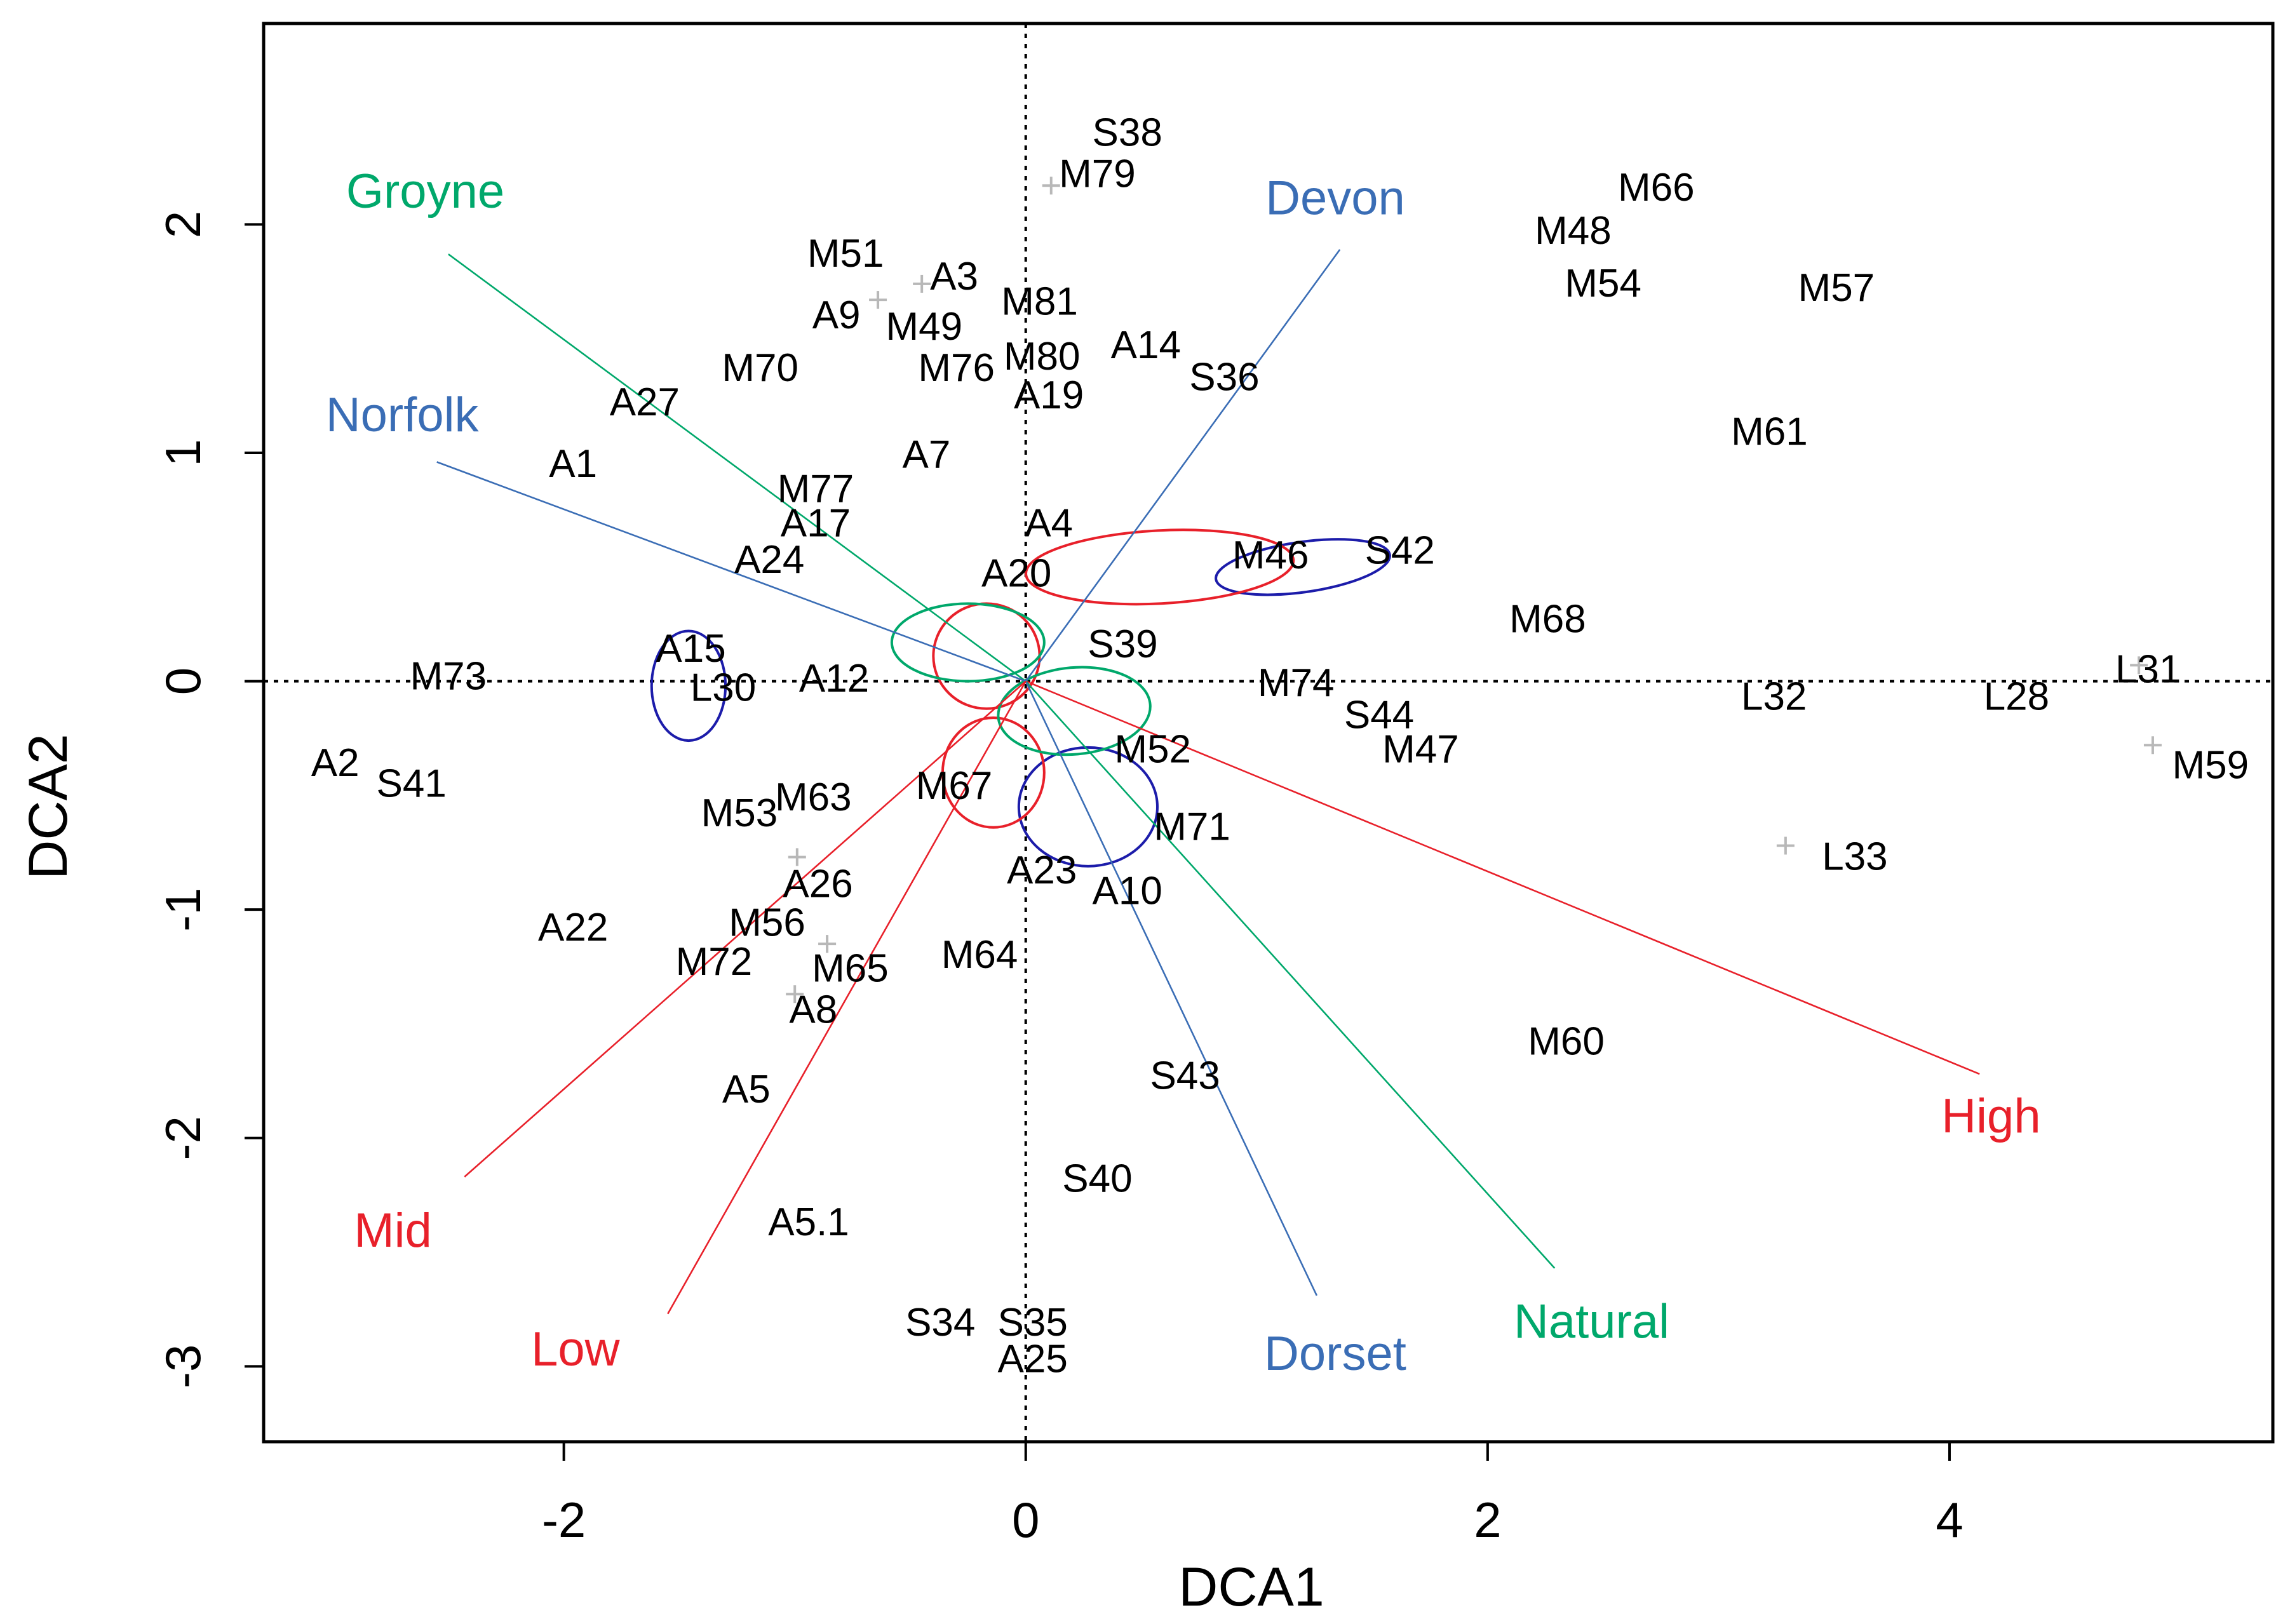 The width and height of the screenshot is (2290, 1624). Describe the element at coordinates (2017, 697) in the screenshot. I see `site-label: L28` at that location.